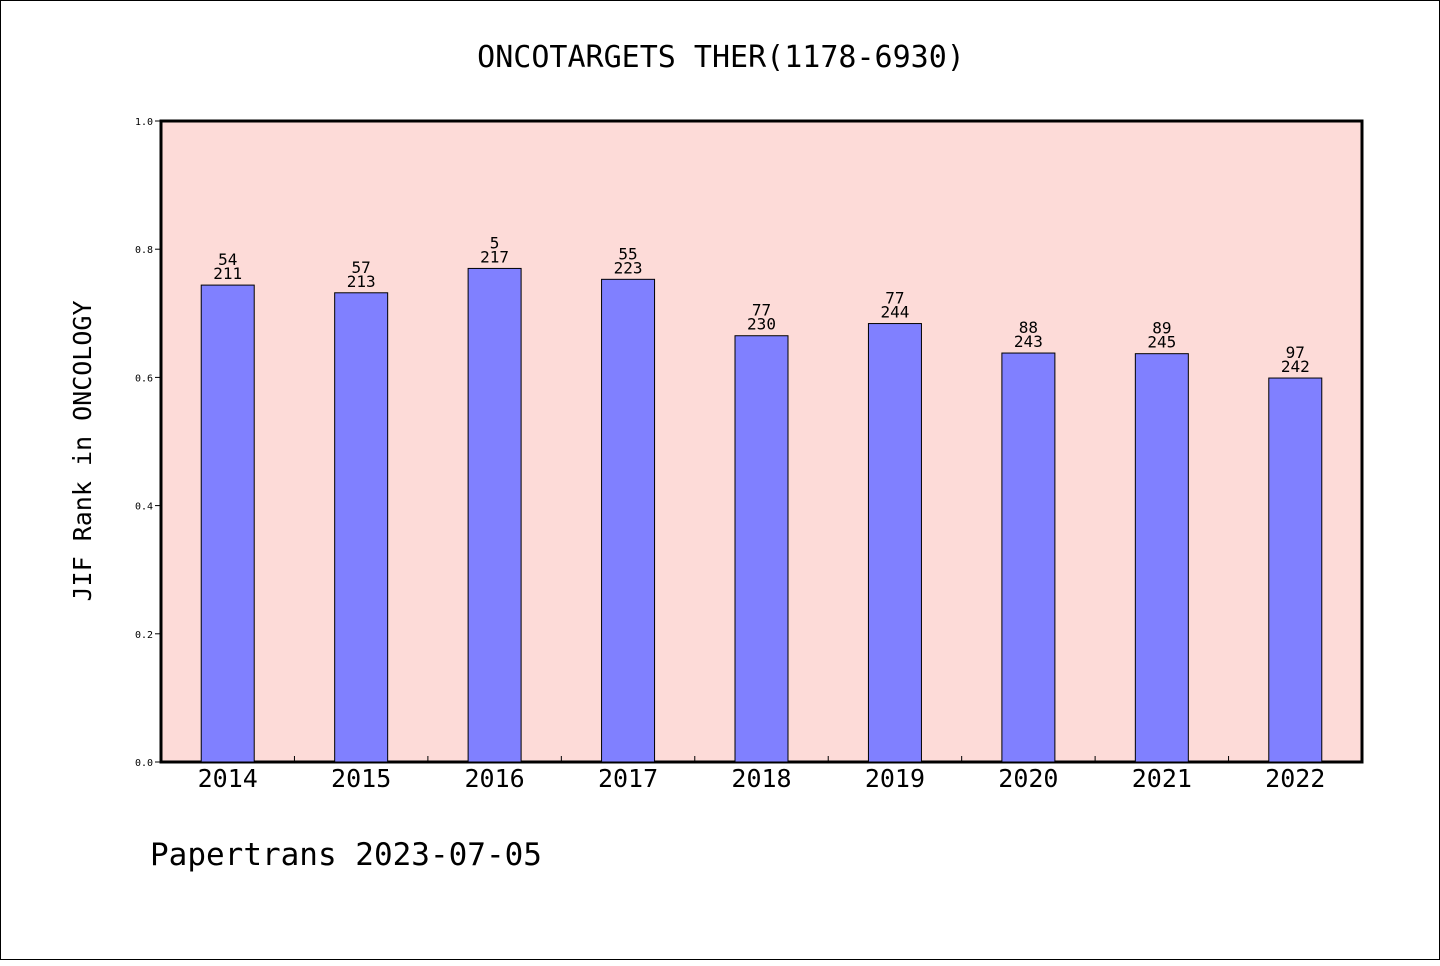 The image size is (1440, 966). What do you see at coordinates (894, 312) in the screenshot?
I see `bar-total-label: 244` at bounding box center [894, 312].